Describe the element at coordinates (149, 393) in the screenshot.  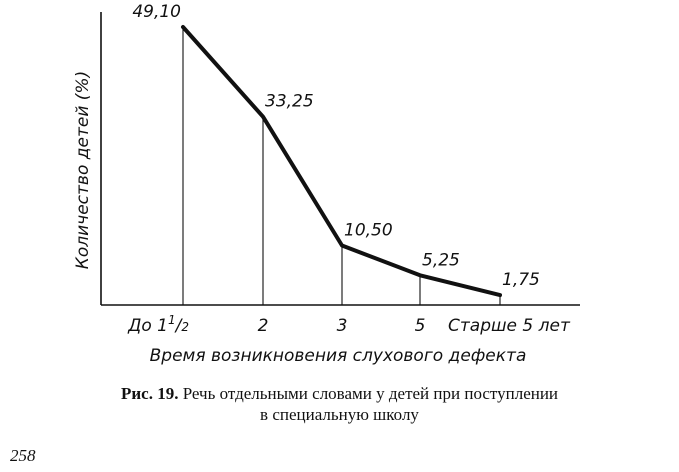
I see `figure-caption-prefix: Рис. 19.` at that location.